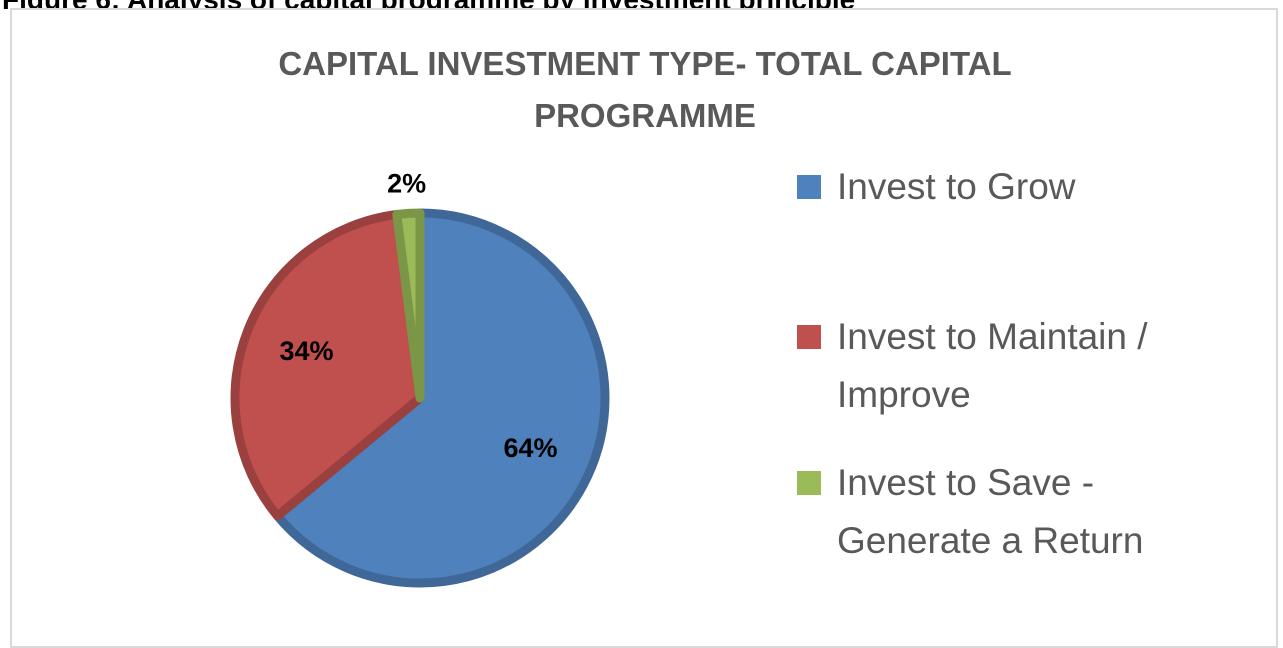 This screenshot has height=648, width=1283. I want to click on data-label: 2%, so click(406, 184).